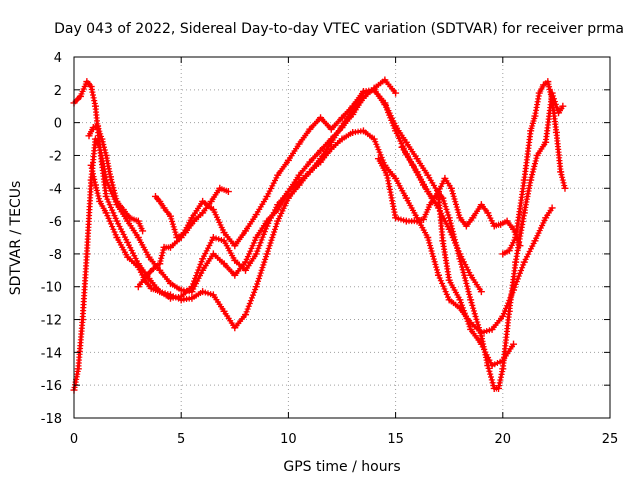 The height and width of the screenshot is (480, 640). Describe the element at coordinates (534, 168) in the screenshot. I see `series-track-i` at that location.